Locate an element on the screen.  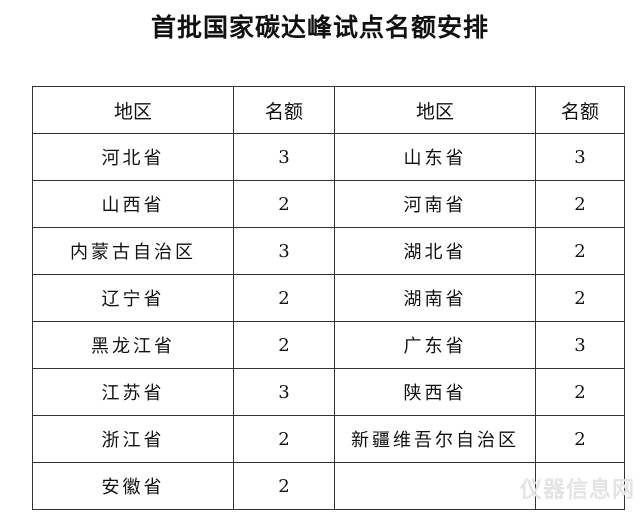
watermark: 仪器信息网 is located at coordinates (578, 490).